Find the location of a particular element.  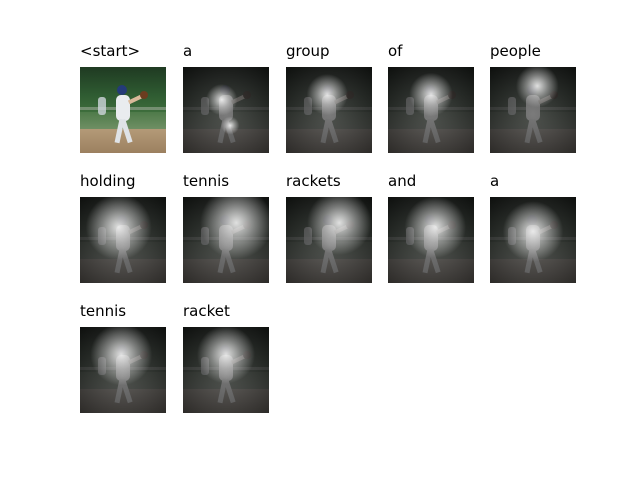

player-uniform is located at coordinates (123, 108).